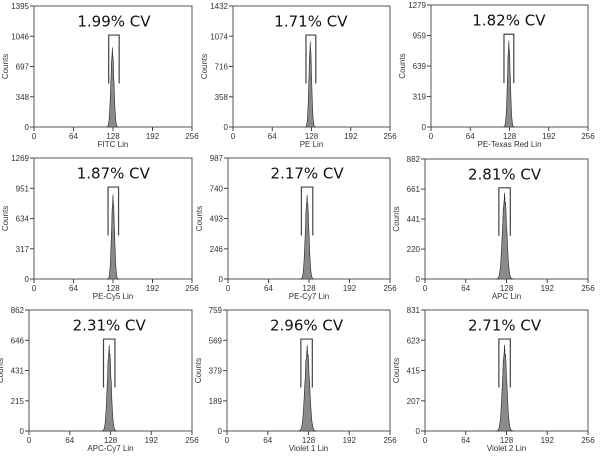 The image size is (600, 457). What do you see at coordinates (216, 371) in the screenshot?
I see `y-tick-label: 379` at bounding box center [216, 371].